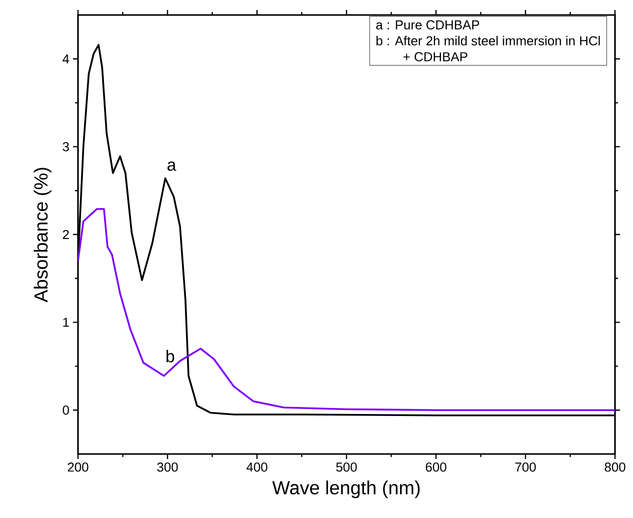 This screenshot has height=518, width=633. Describe the element at coordinates (435, 57) in the screenshot. I see `annotation: + CDHBAP` at that location.